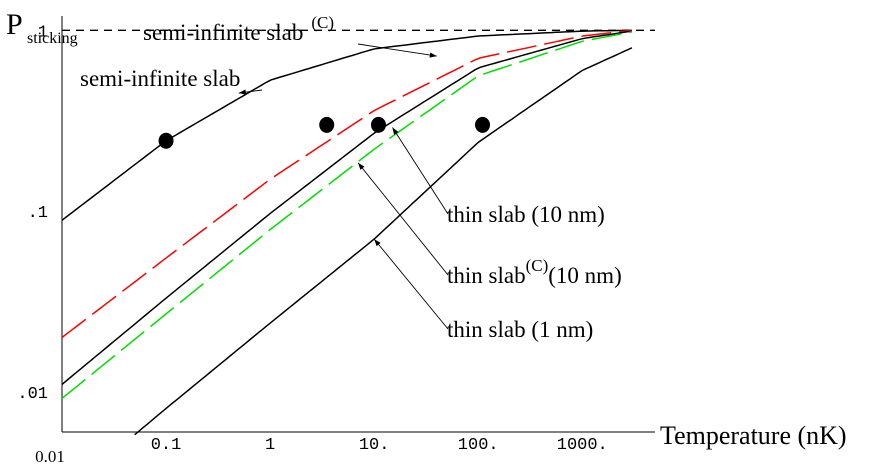 This screenshot has height=467, width=879. Describe the element at coordinates (520, 329) in the screenshot. I see `annotation-label-5: thin slab (1 nm)` at that location.